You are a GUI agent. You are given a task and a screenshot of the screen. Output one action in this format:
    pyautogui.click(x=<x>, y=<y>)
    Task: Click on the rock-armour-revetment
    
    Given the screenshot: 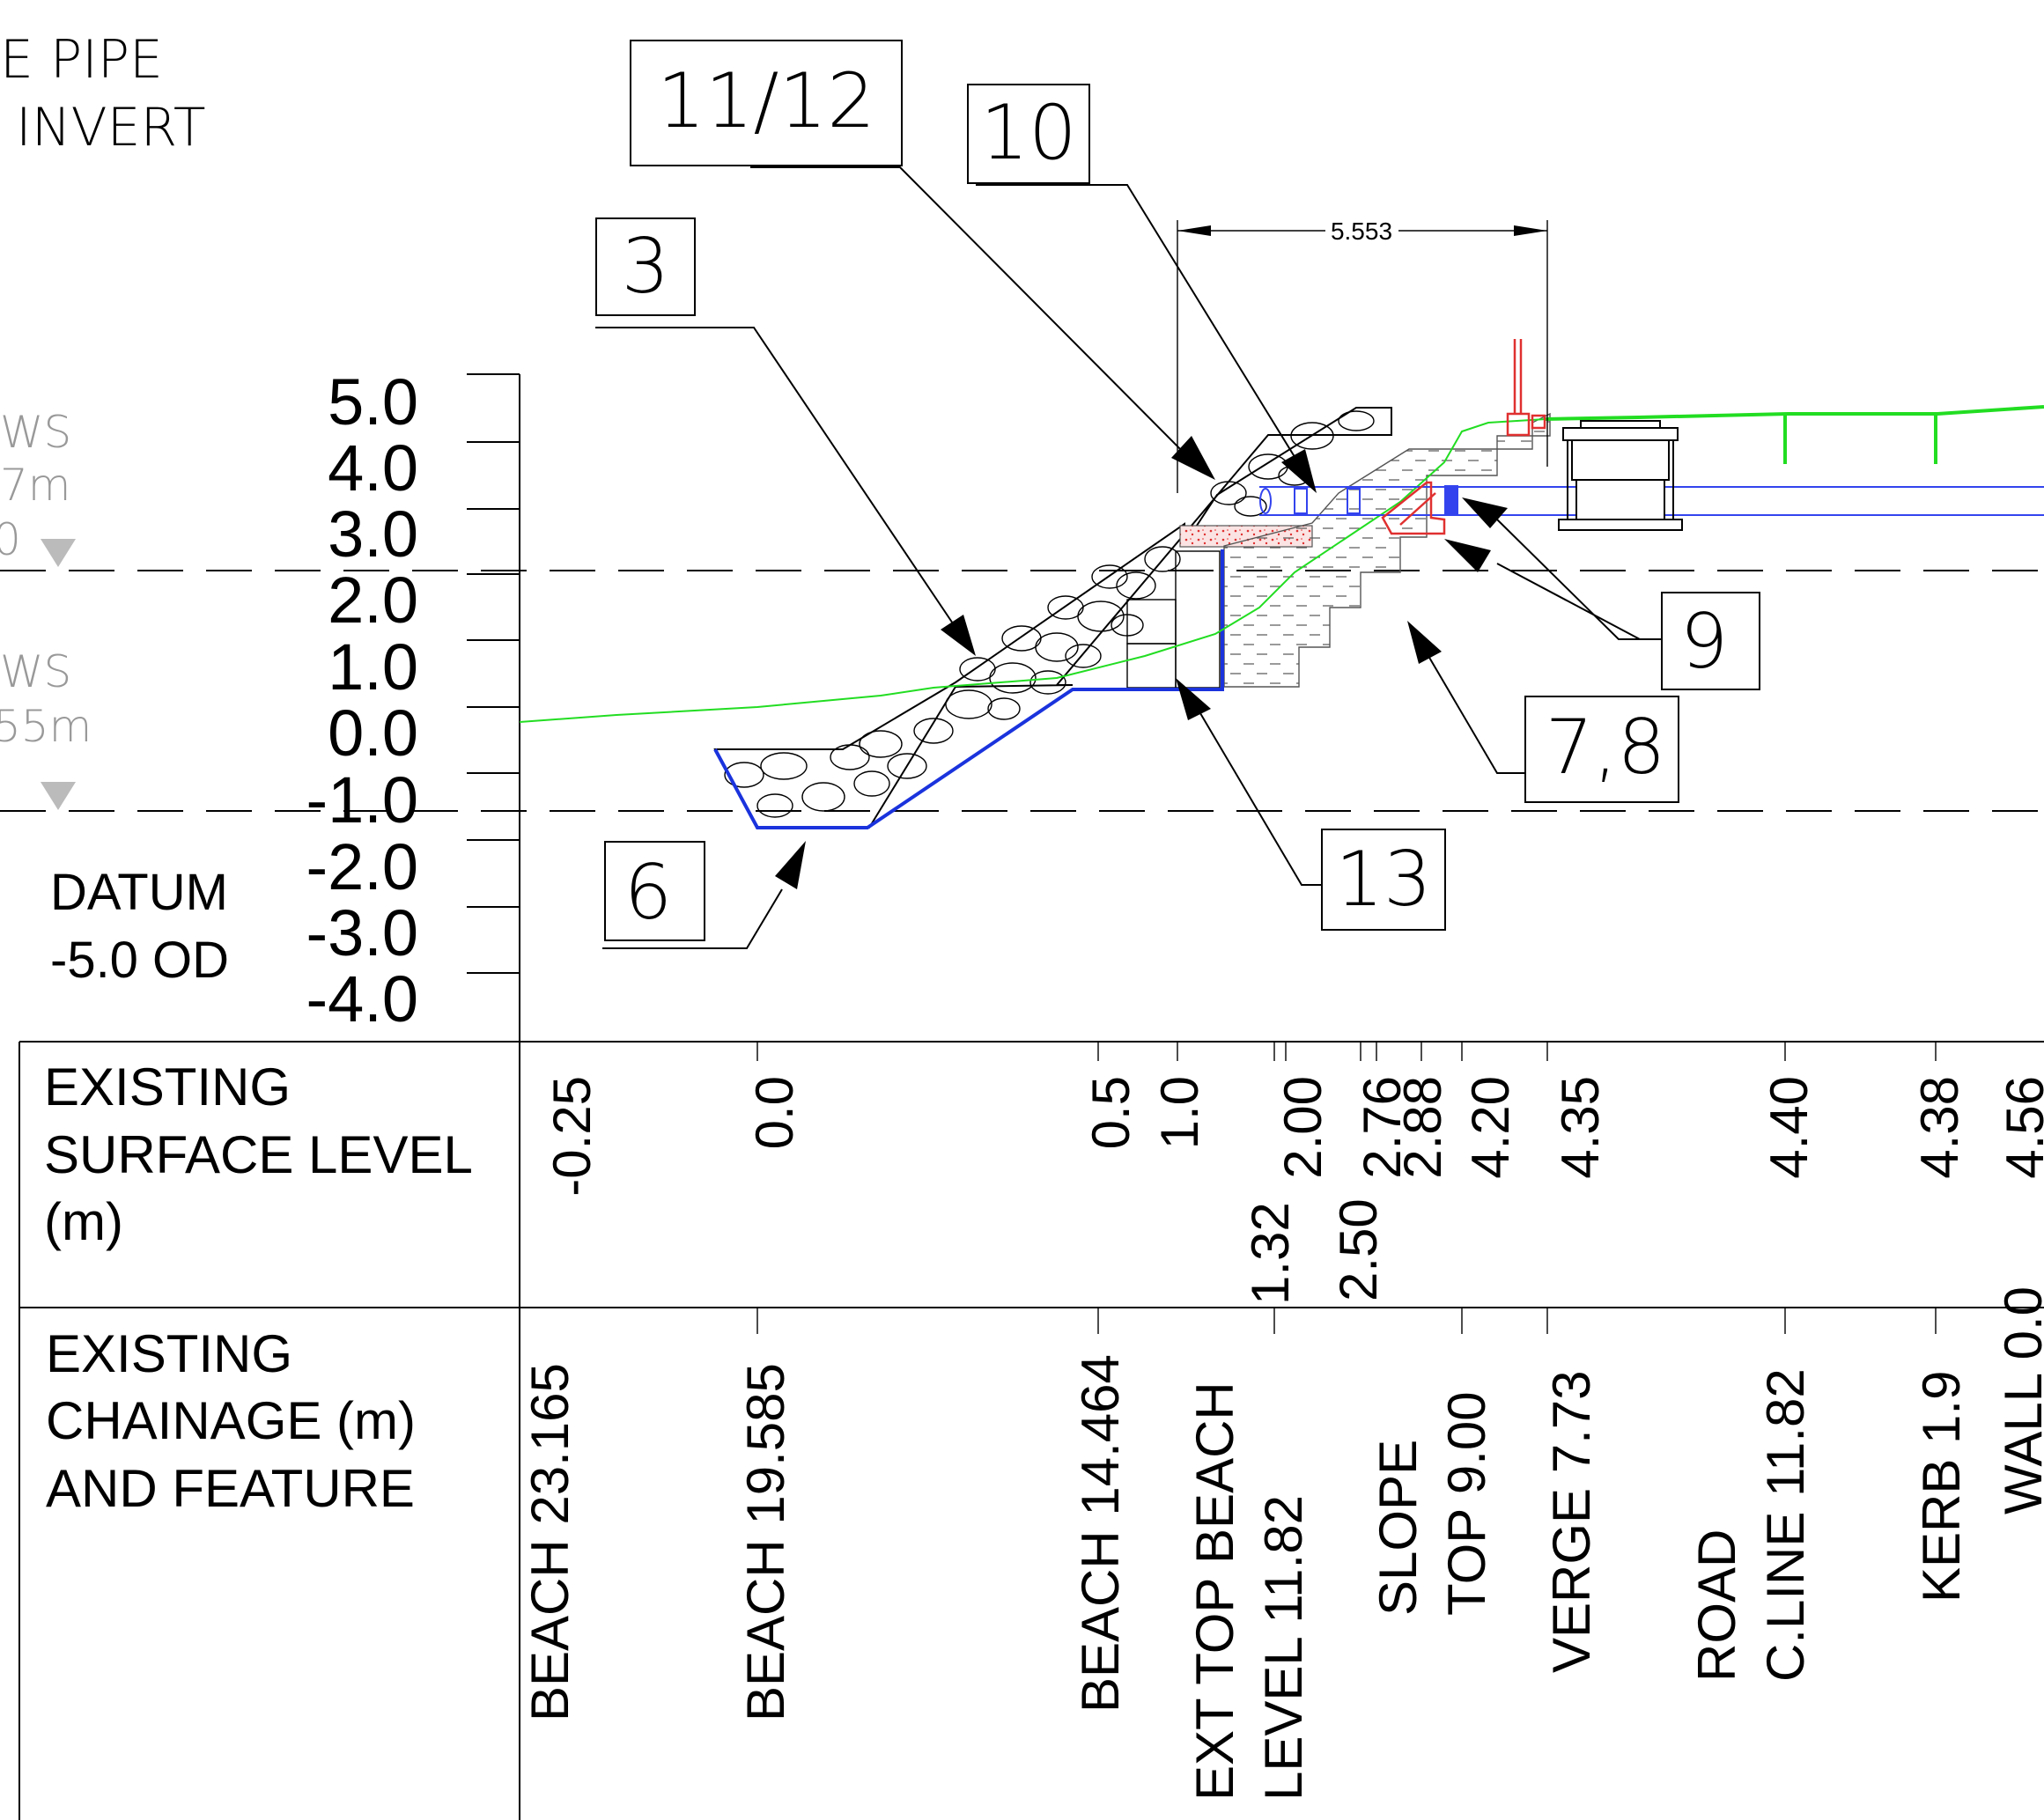 What is the action you would take?
    pyautogui.click(x=1052, y=618)
    